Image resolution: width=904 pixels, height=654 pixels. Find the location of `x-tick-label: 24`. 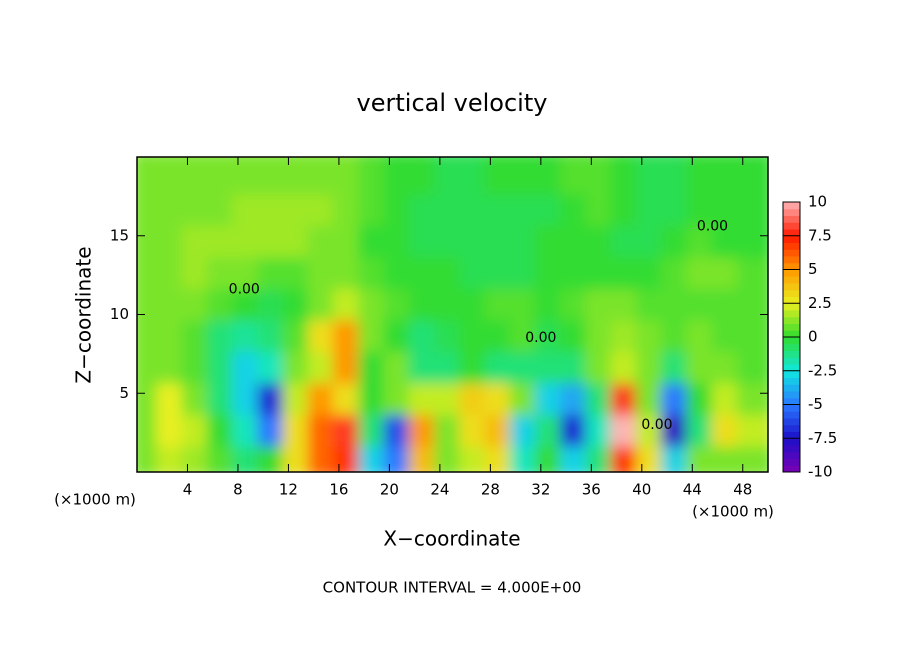

x-tick-label: 24 is located at coordinates (439, 490).